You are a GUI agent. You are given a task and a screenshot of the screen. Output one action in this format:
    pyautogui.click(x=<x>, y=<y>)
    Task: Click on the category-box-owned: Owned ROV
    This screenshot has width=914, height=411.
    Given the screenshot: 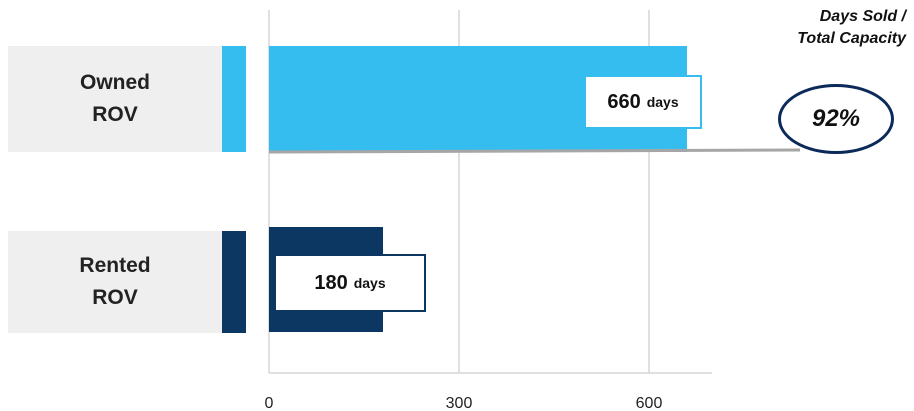 What is the action you would take?
    pyautogui.click(x=115, y=99)
    